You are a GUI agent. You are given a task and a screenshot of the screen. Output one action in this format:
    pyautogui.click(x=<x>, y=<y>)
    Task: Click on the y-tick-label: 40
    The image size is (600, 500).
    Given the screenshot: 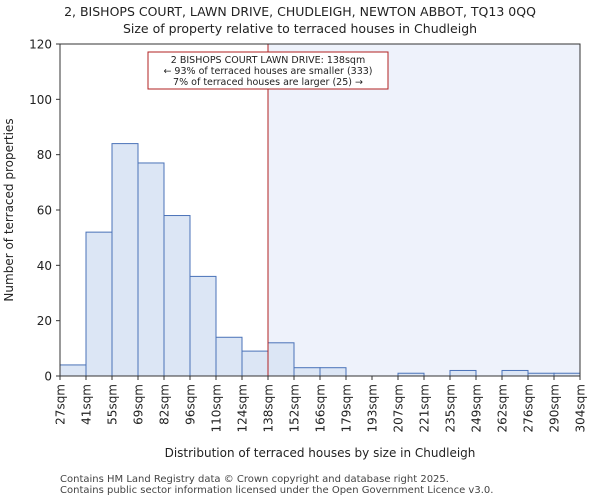 What is the action you would take?
    pyautogui.click(x=44, y=266)
    